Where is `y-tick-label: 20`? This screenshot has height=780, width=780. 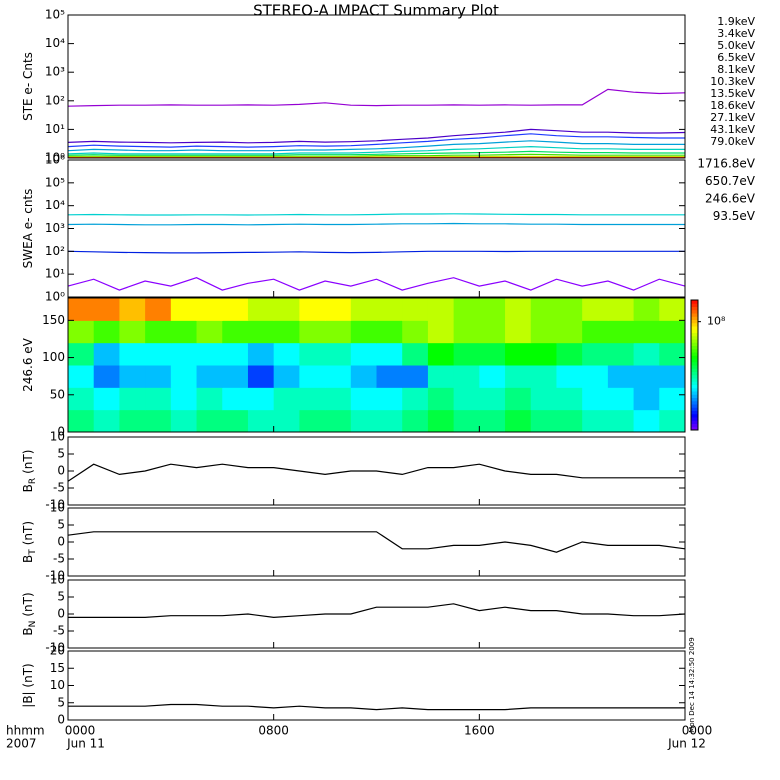 y-tick-label: 20 is located at coordinates (57, 651).